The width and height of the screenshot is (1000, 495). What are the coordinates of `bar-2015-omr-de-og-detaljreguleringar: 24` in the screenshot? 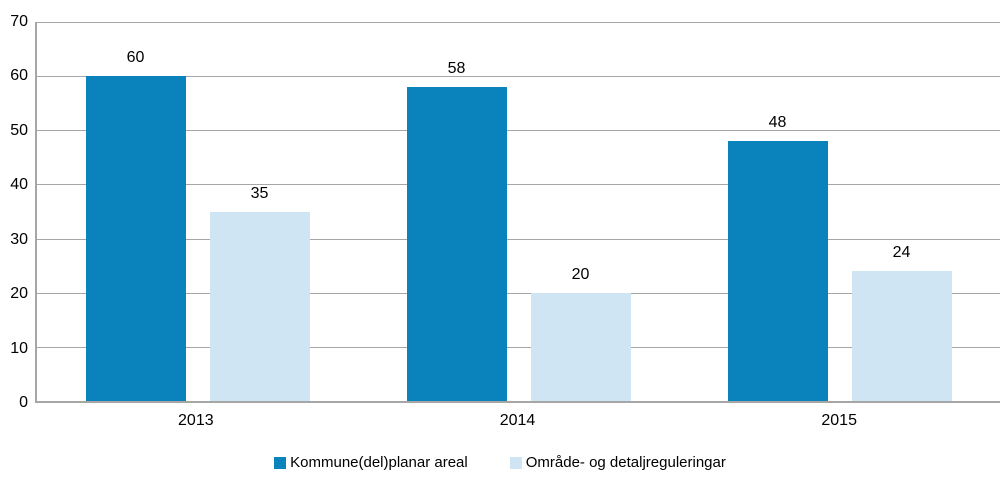 It's located at (901, 322).